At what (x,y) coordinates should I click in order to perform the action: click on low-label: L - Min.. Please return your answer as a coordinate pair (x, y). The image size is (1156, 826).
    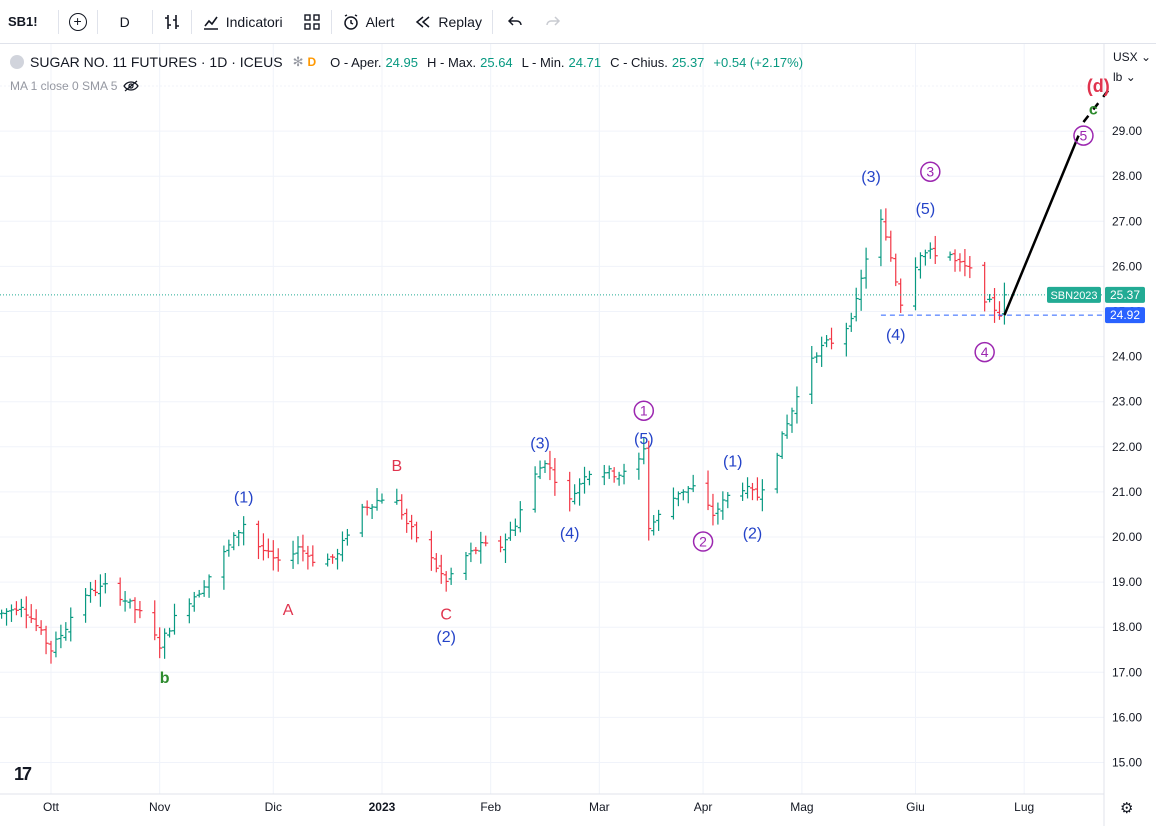
    Looking at the image, I should click on (543, 62).